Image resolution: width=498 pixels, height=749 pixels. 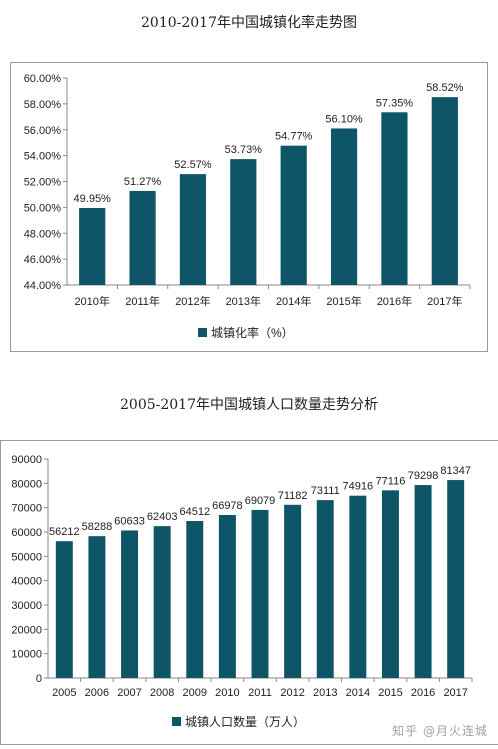 I want to click on chart2-category-label: 2008, so click(x=162, y=693).